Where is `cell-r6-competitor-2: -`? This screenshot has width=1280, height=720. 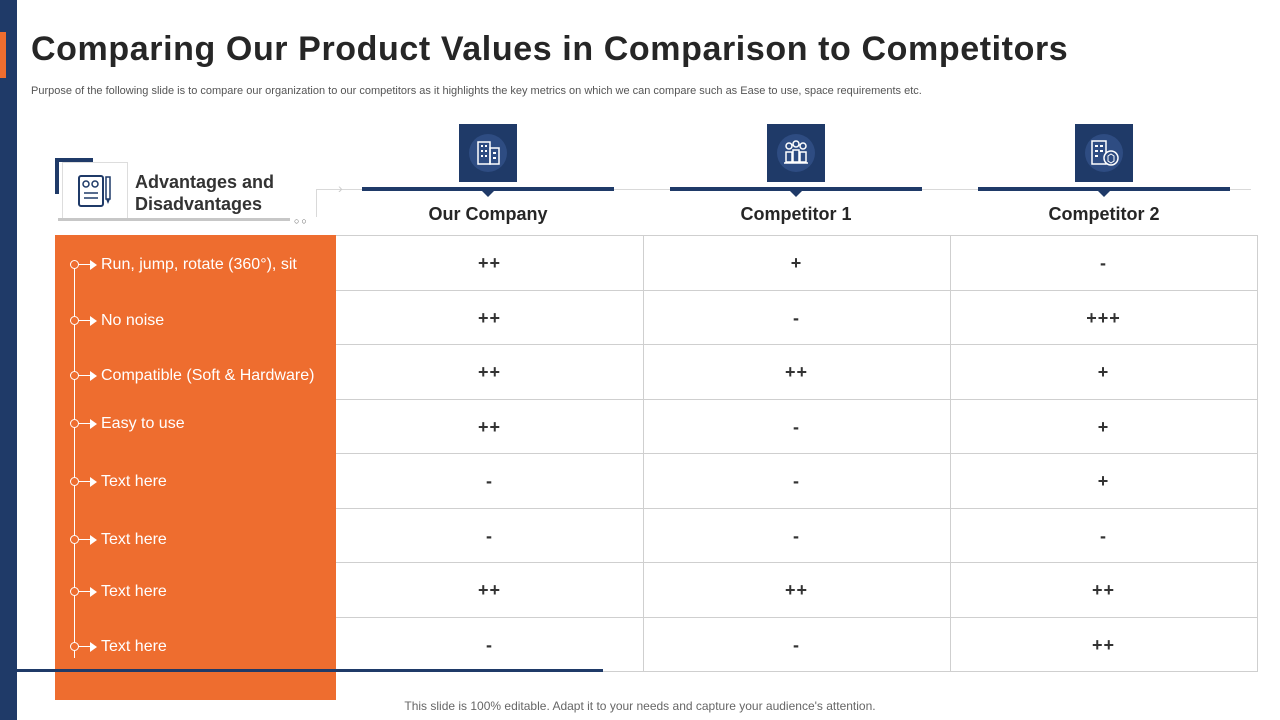 cell-r6-competitor-2: - is located at coordinates (1103, 535).